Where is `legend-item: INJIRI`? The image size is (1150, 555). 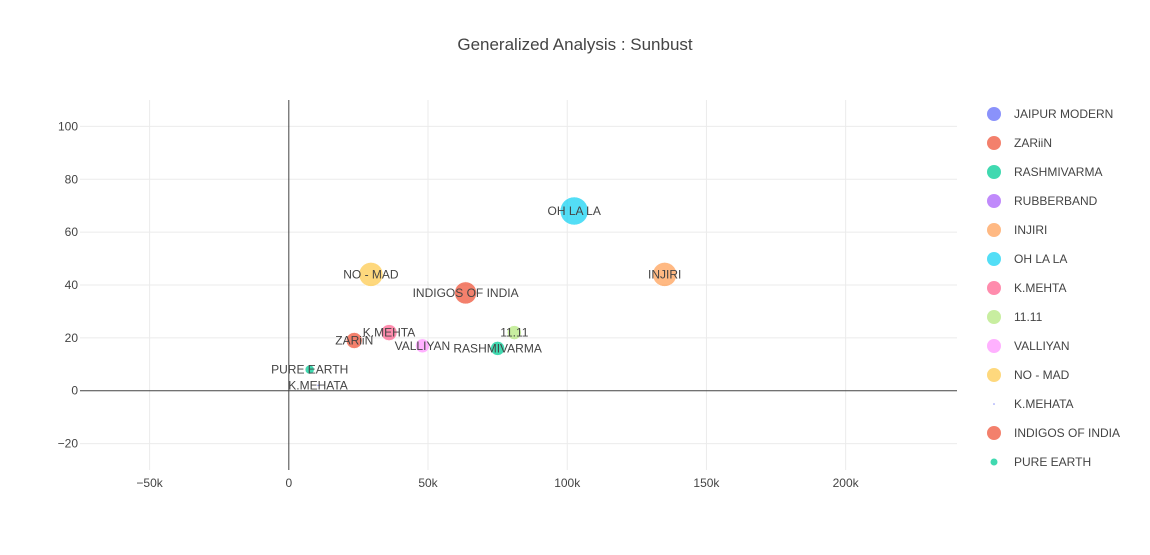 legend-item: INJIRI is located at coordinates (1017, 230).